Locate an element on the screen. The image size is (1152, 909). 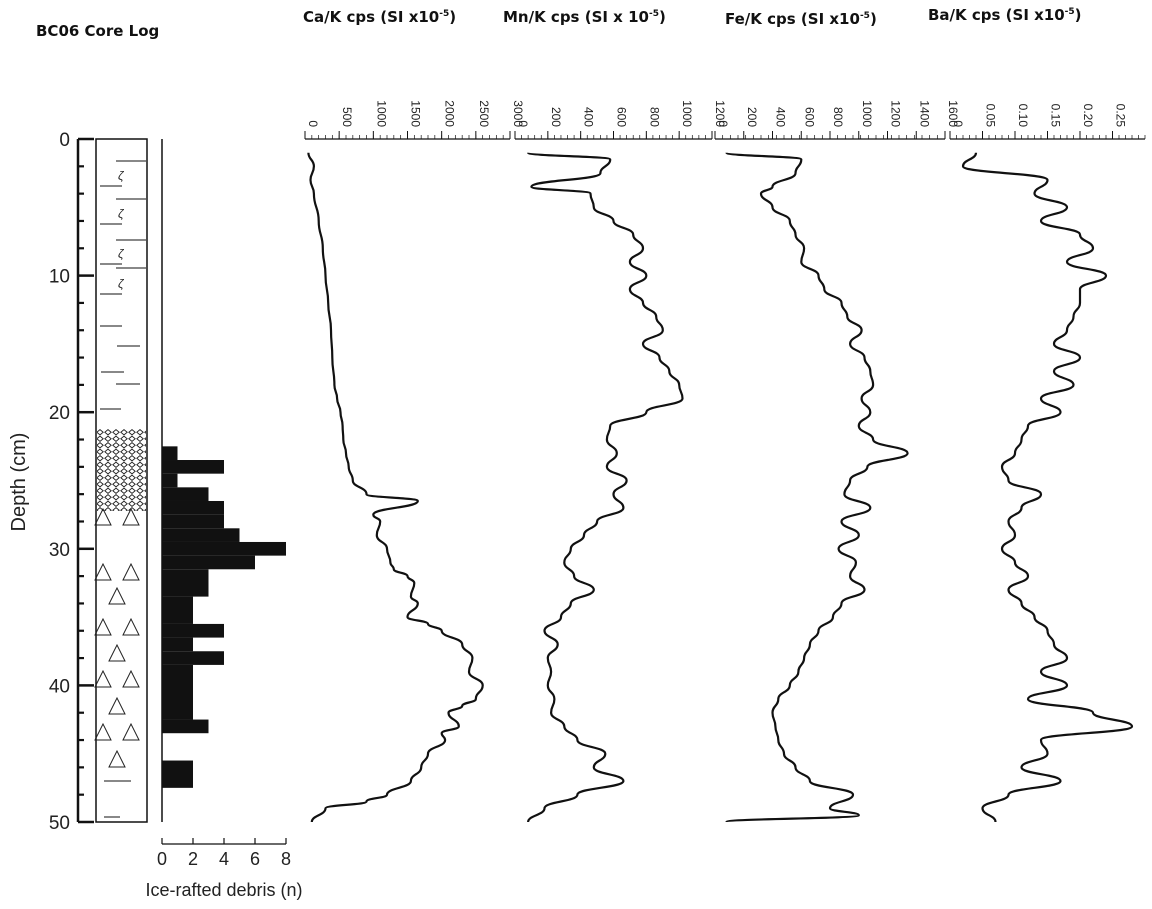
ird-tick-label: 6 is located at coordinates (255, 859).